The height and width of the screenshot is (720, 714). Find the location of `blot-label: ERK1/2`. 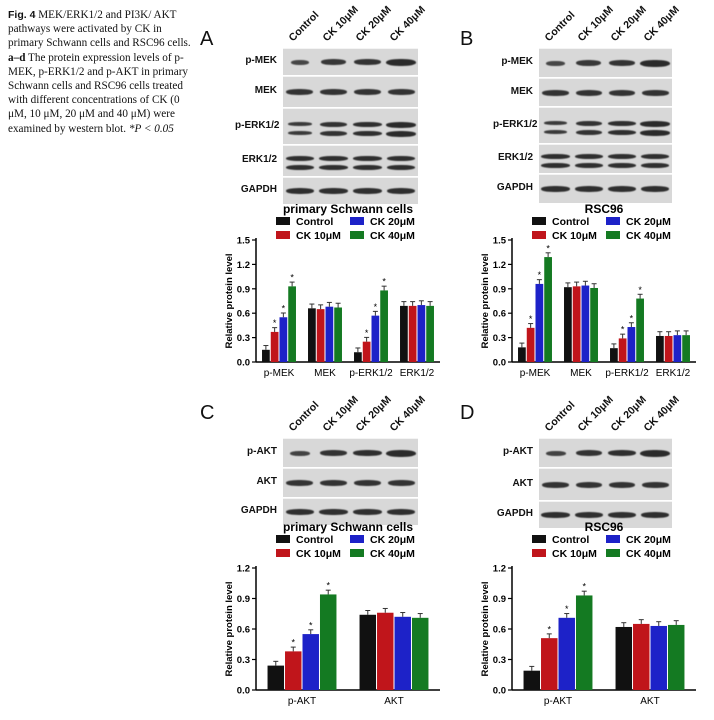

blot-label: ERK1/2 is located at coordinates (515, 157).